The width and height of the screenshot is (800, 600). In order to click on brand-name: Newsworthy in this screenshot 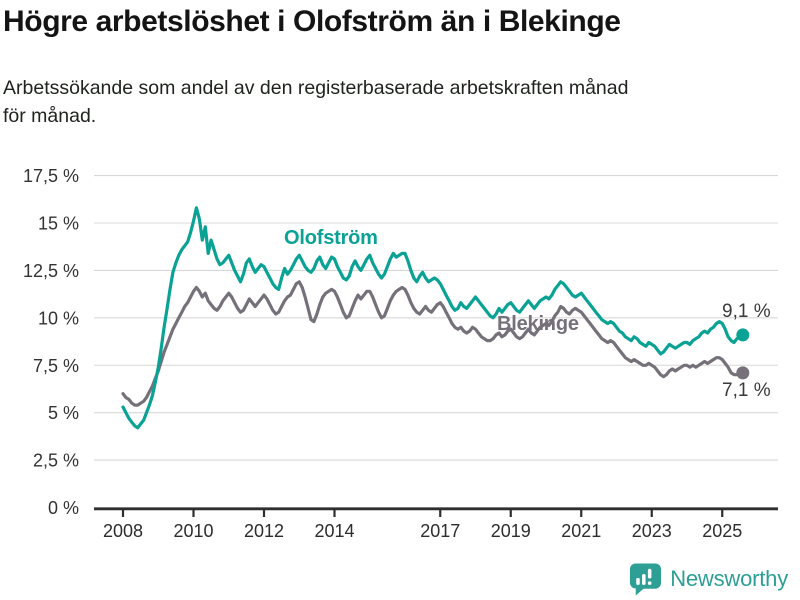, I will do `click(729, 578)`.